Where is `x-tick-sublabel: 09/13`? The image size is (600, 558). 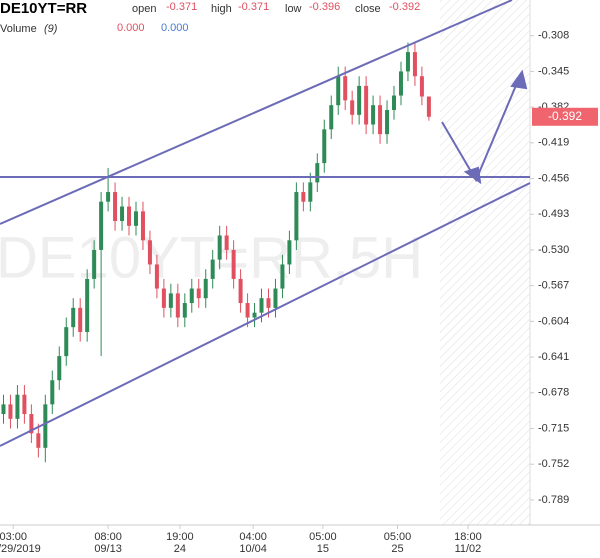
x-tick-sublabel: 09/13 is located at coordinates (108, 549).